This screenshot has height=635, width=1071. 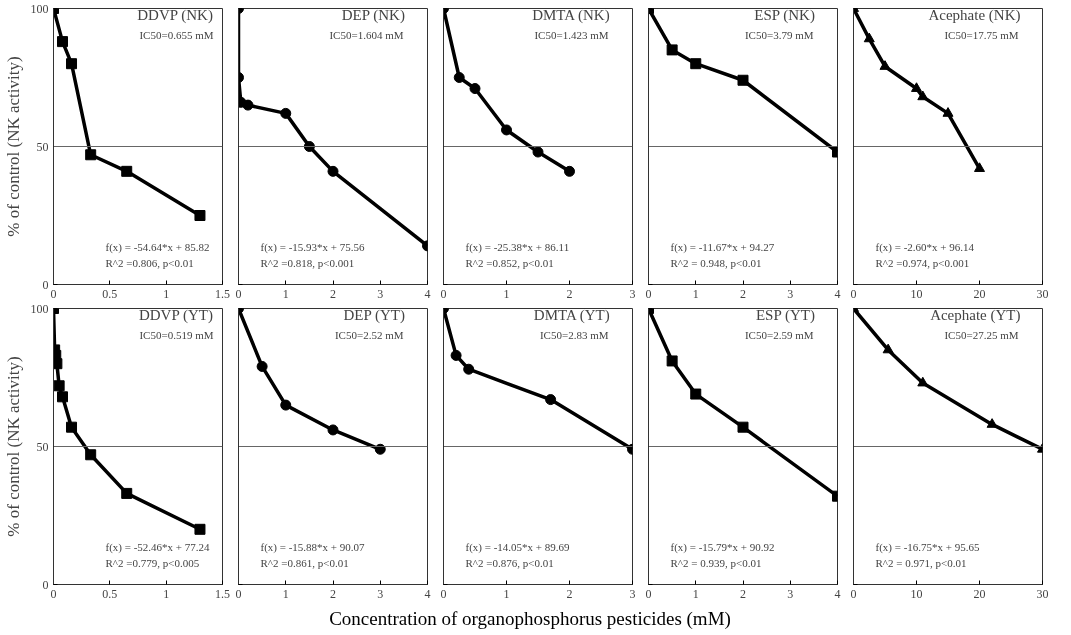 I want to click on annotation: f(x) = -54.64*x + 85.82, so click(x=157, y=247).